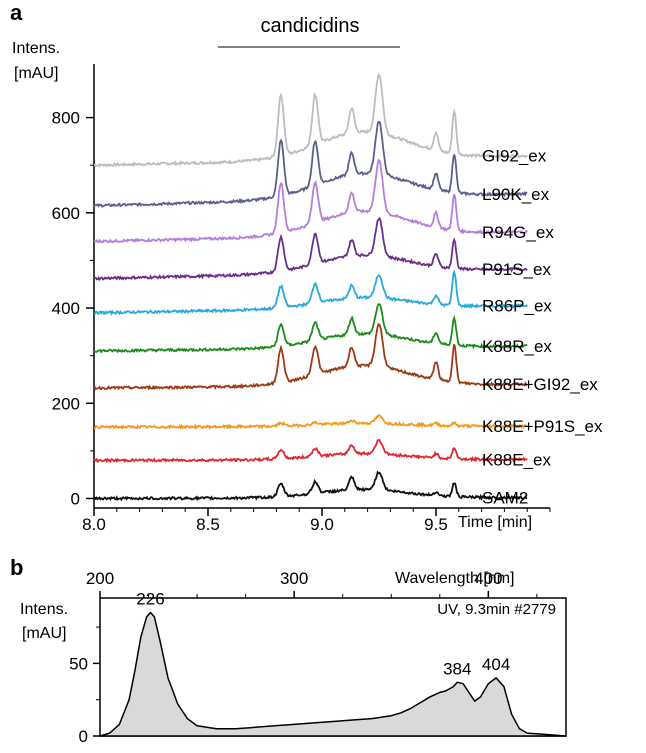 This screenshot has width=646, height=753. Describe the element at coordinates (44, 609) in the screenshot. I see `y-axis-label-b-line1: Intens.` at that location.